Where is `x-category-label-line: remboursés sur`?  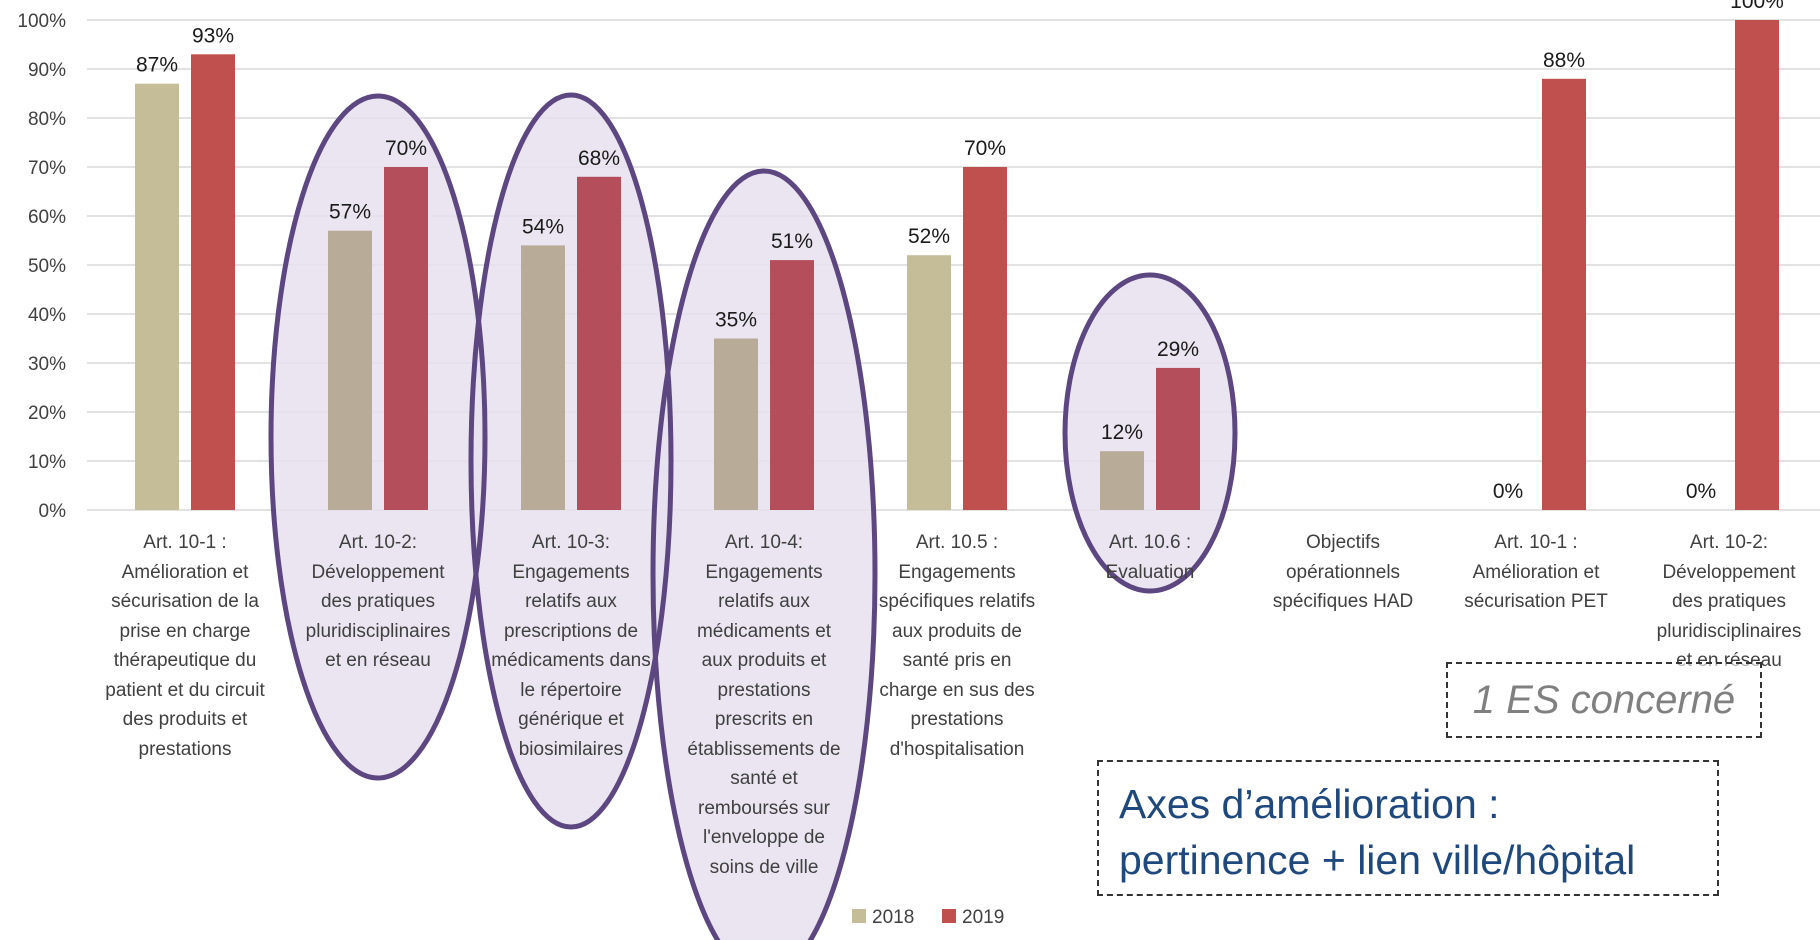
x-category-label-line: remboursés sur is located at coordinates (764, 809).